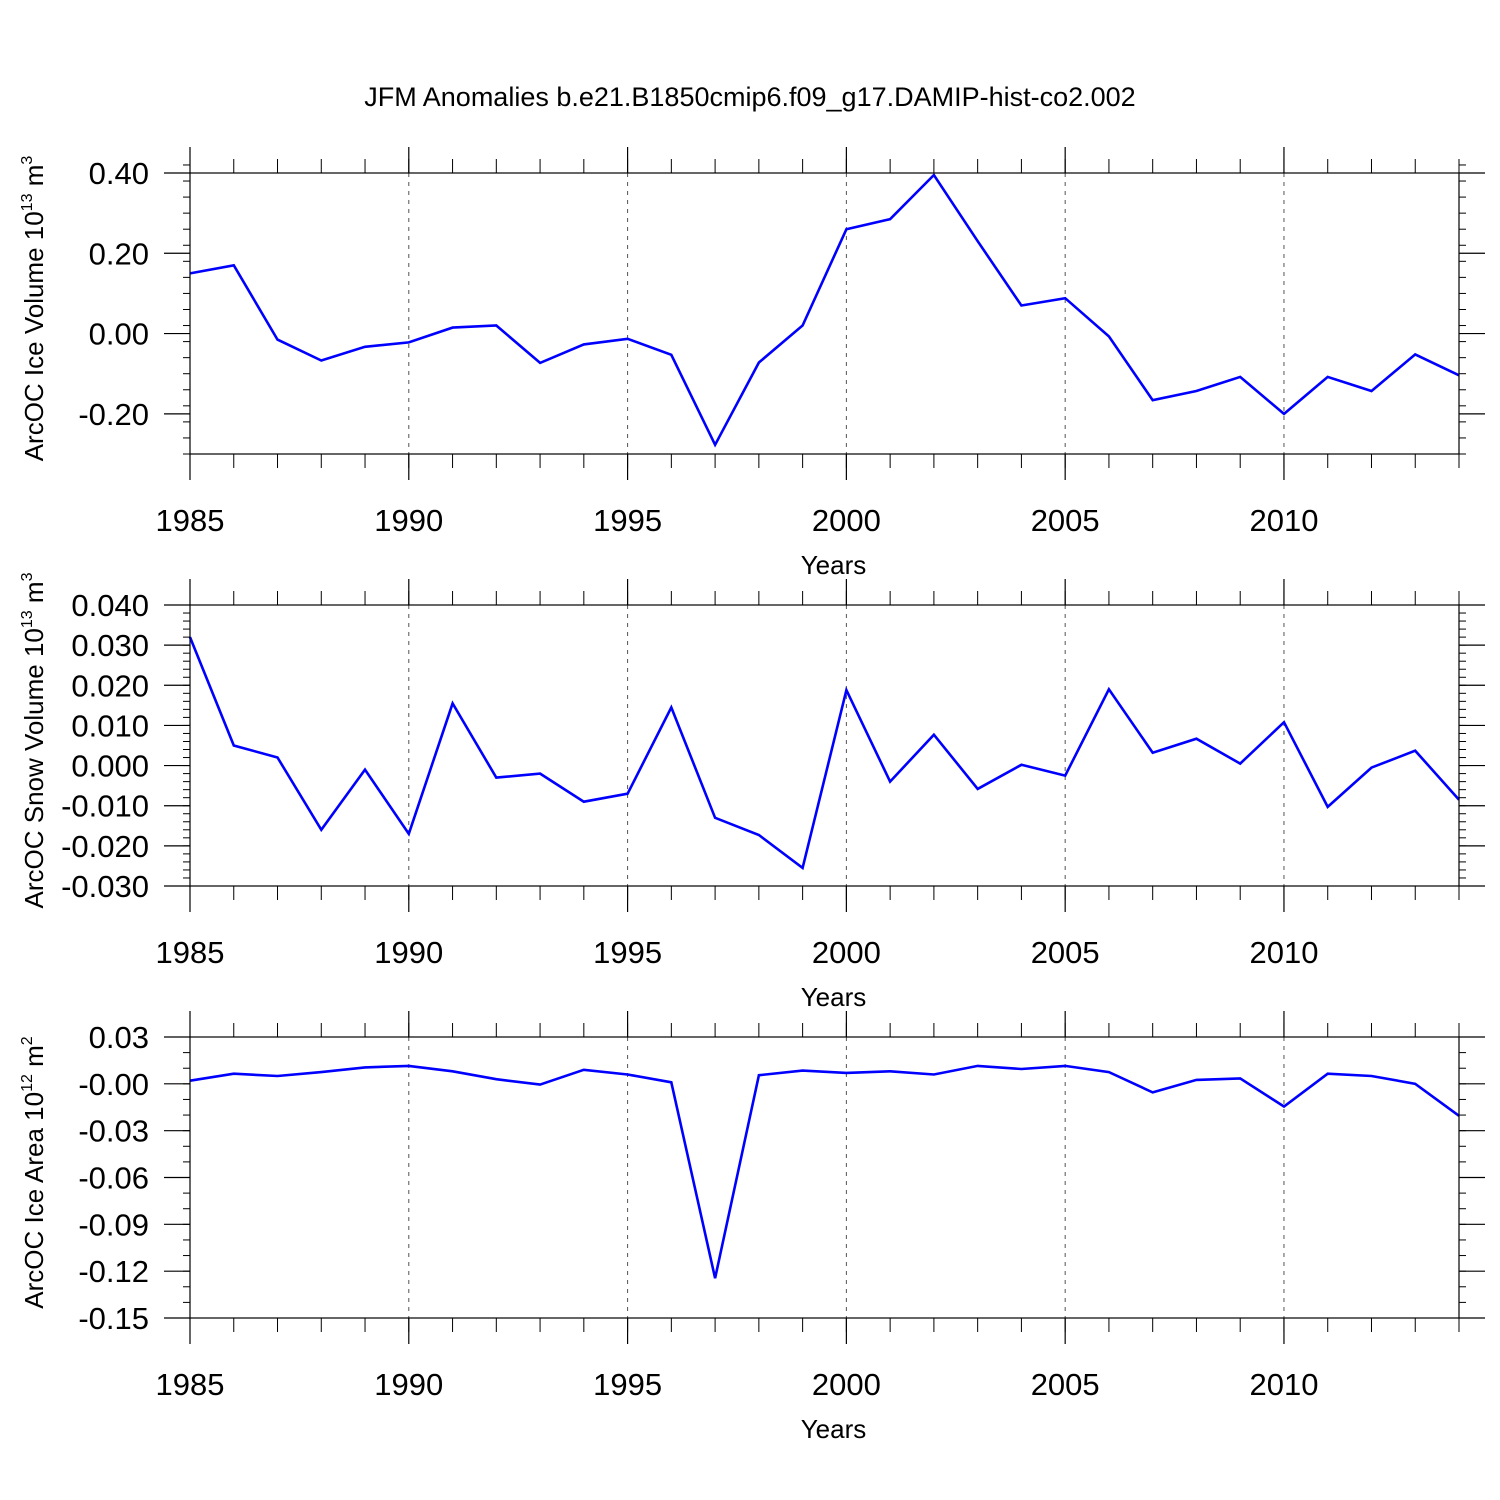 This screenshot has width=1500, height=1500. What do you see at coordinates (824, 1171) in the screenshot?
I see `series-line-ice-area` at bounding box center [824, 1171].